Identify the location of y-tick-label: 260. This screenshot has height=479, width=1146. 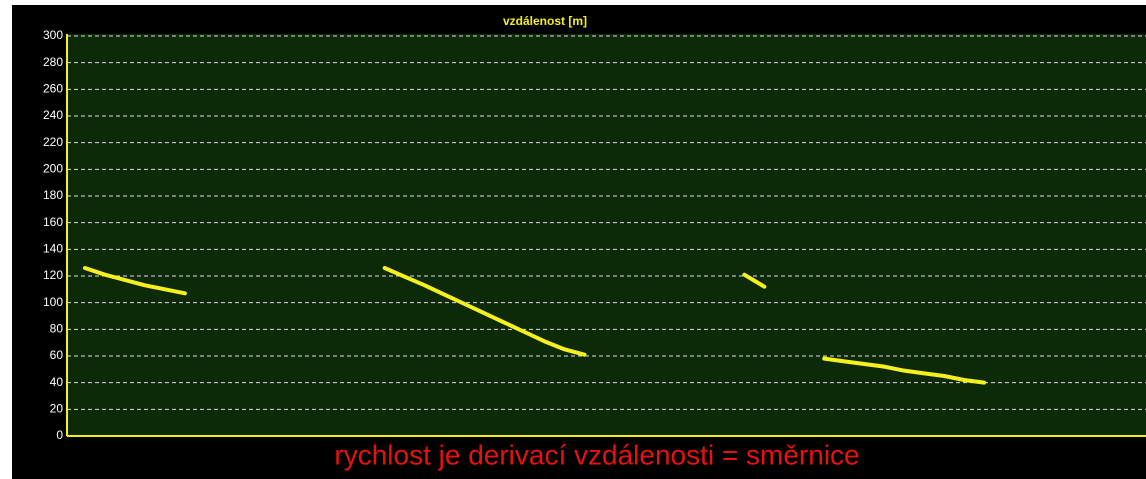
(53, 89).